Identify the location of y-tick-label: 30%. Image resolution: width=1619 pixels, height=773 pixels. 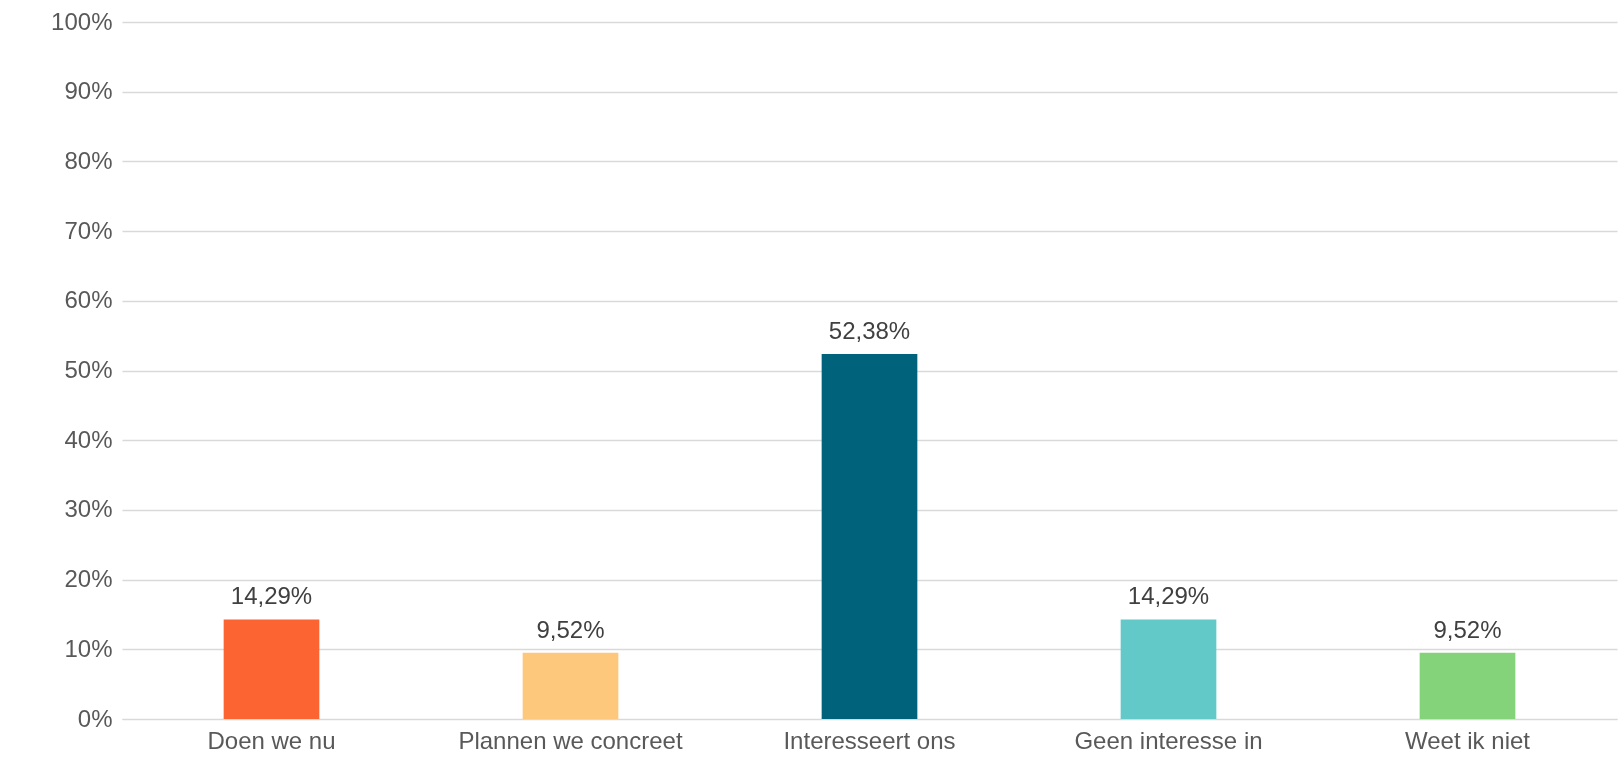
(88, 509).